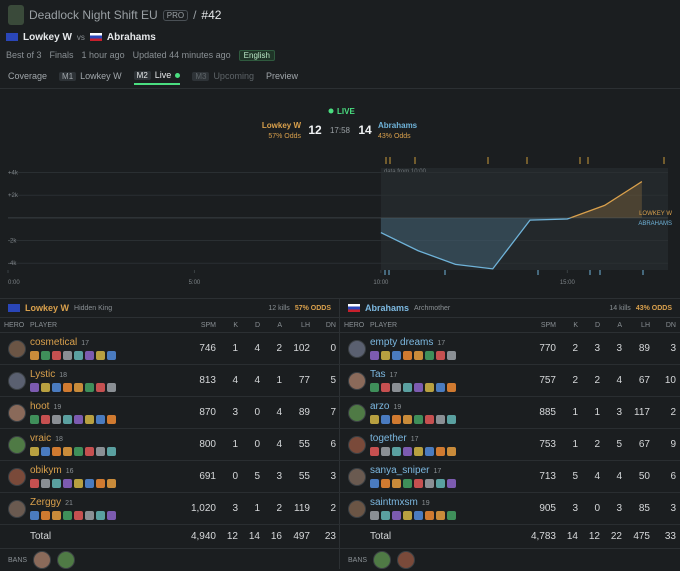 The height and width of the screenshot is (571, 680). I want to click on tab-label: Live, so click(163, 75).